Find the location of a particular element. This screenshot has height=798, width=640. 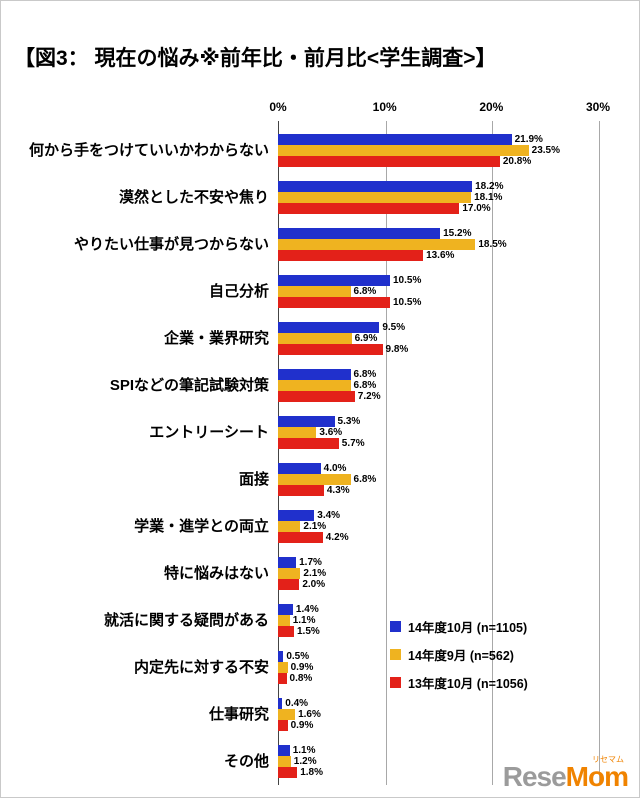

value-label: 5.7% is located at coordinates (353, 443).